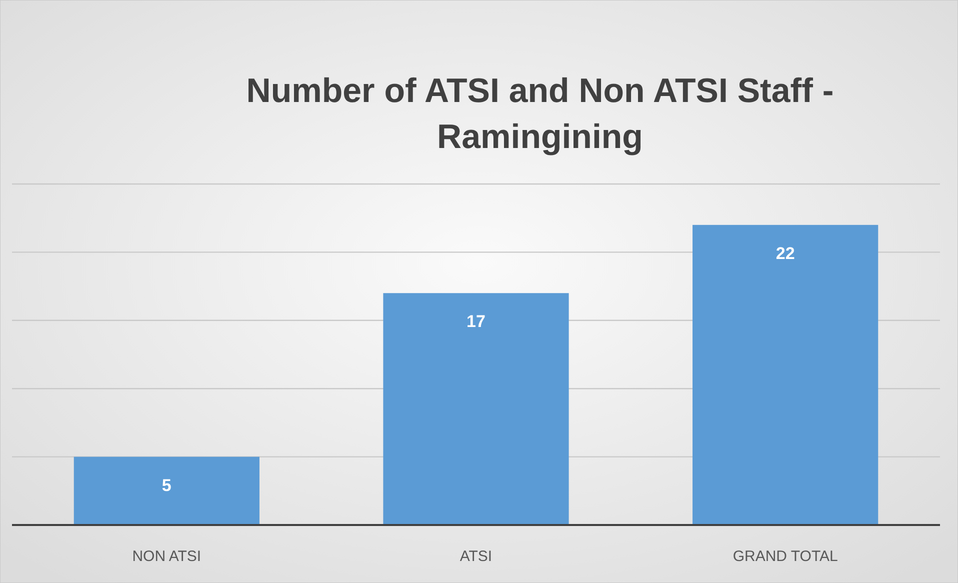 Image resolution: width=958 pixels, height=583 pixels. Describe the element at coordinates (785, 556) in the screenshot. I see `x-tick-label: GRAND TOTAL` at that location.